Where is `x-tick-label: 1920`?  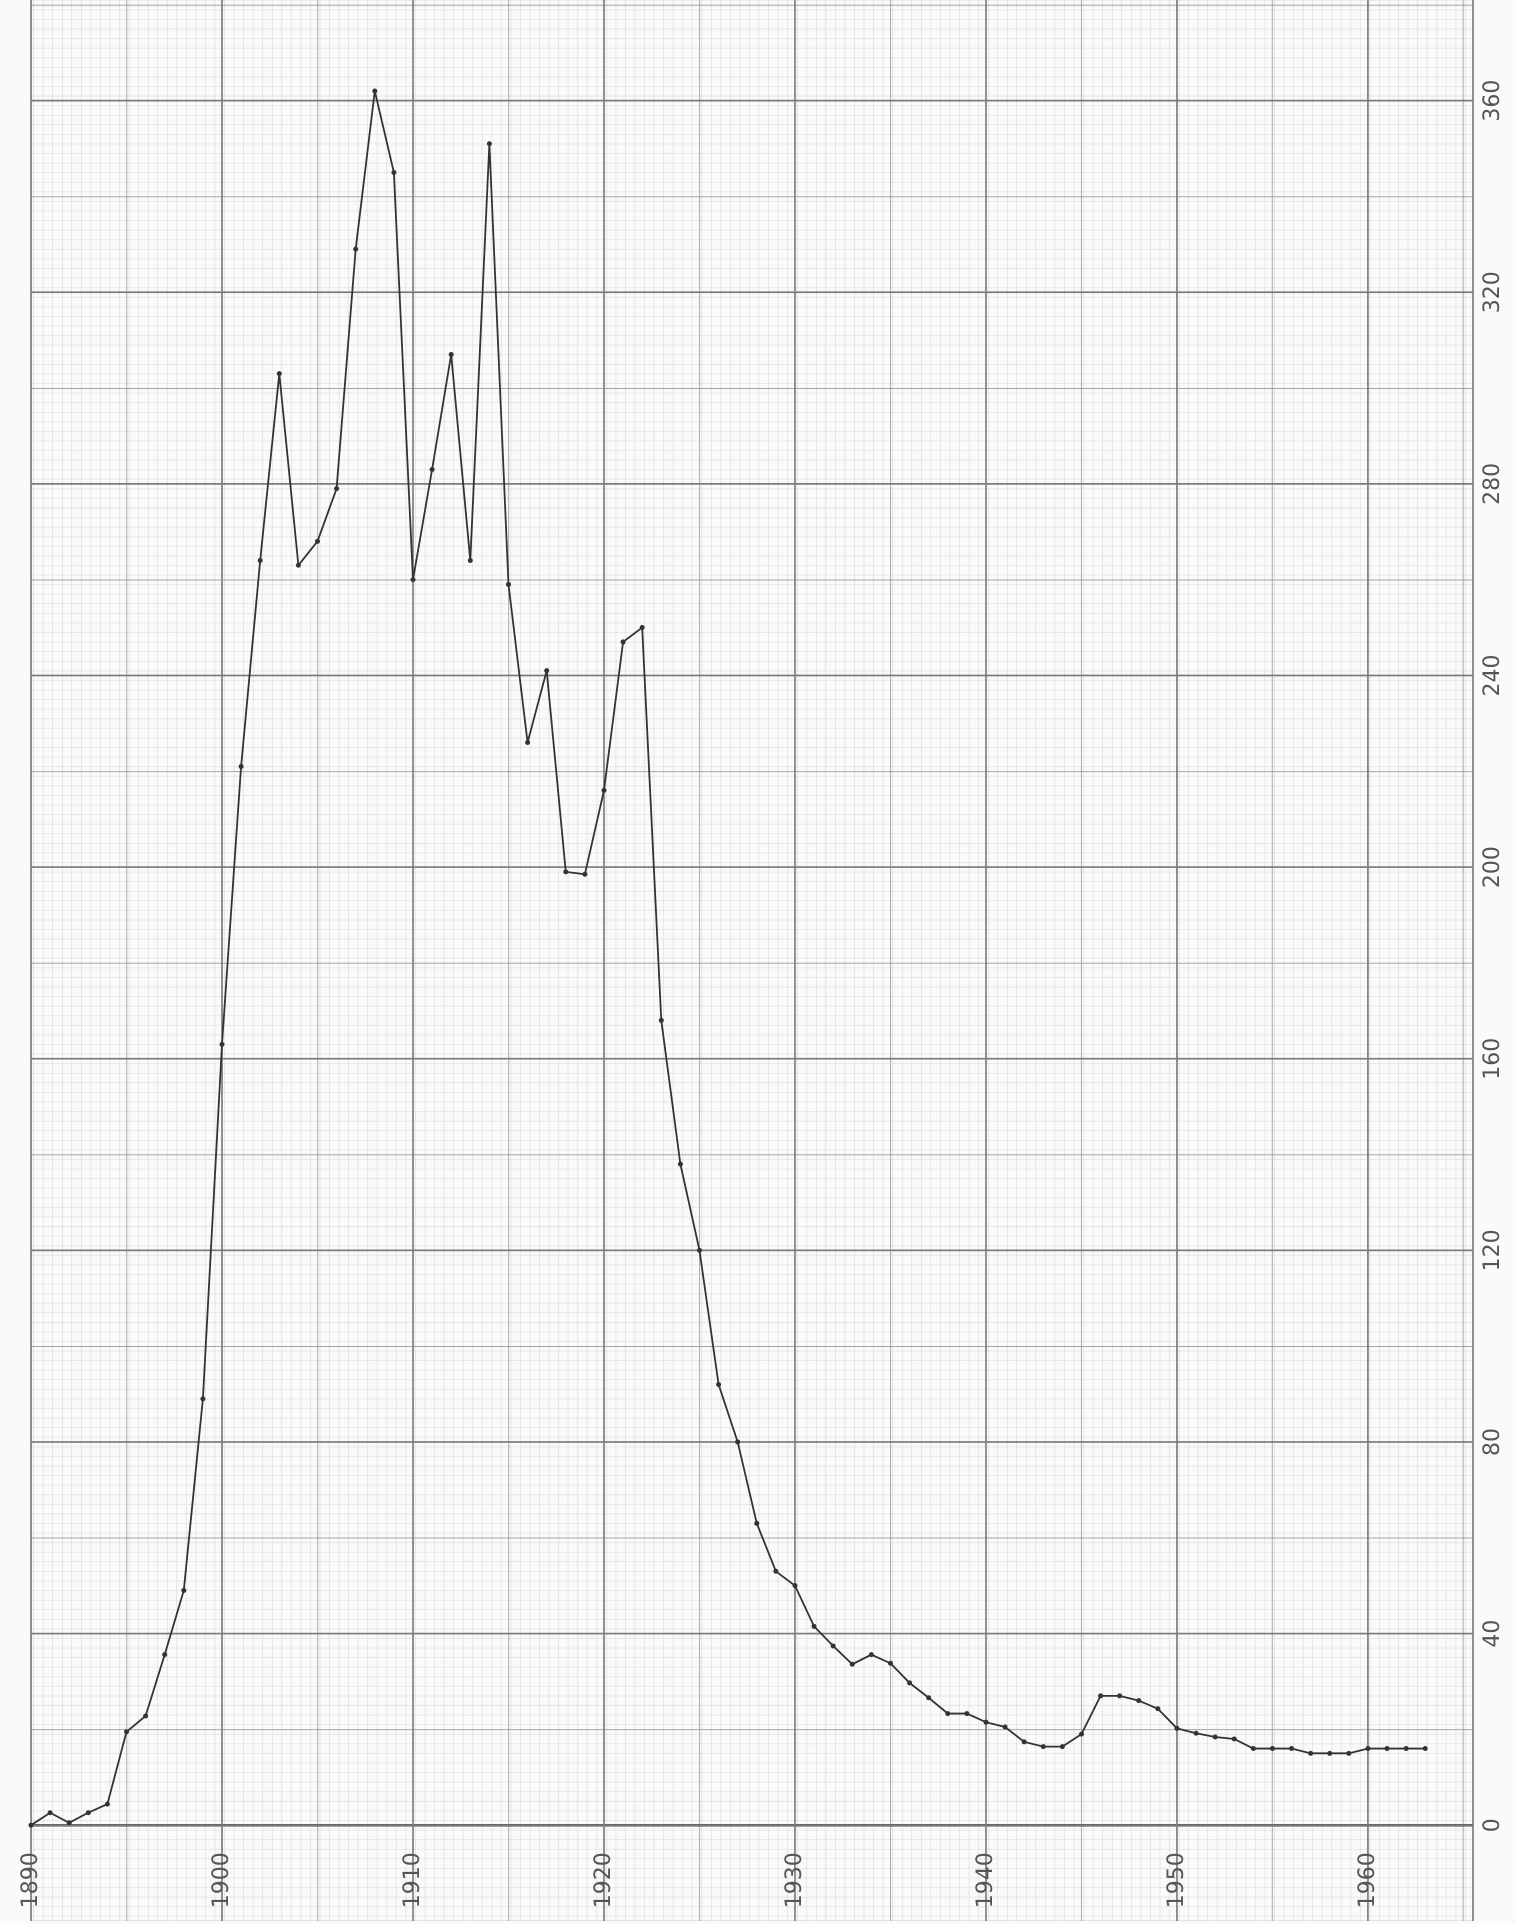
x-tick-label: 1920 is located at coordinates (603, 1880).